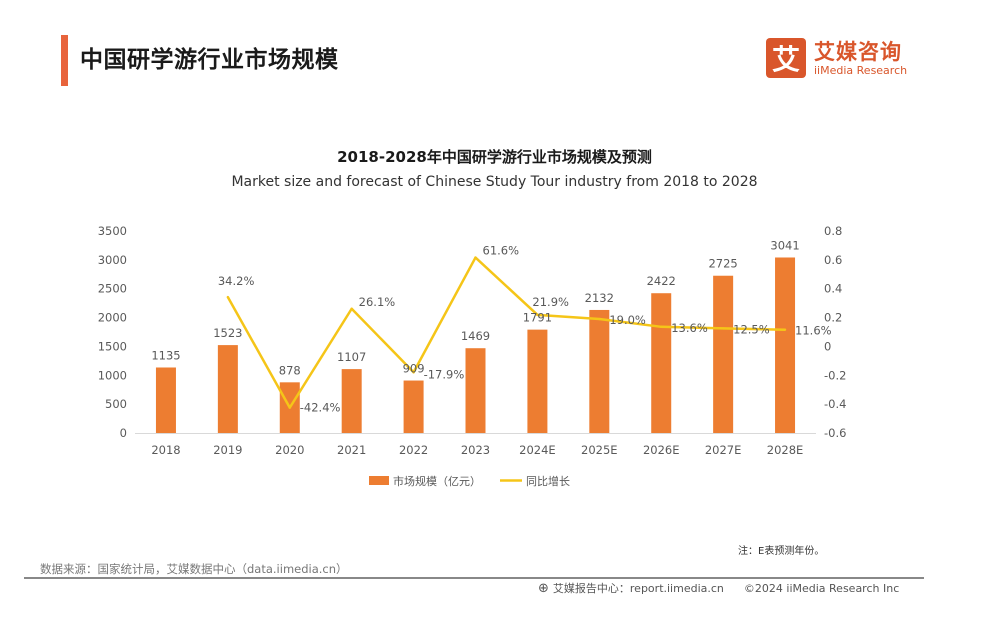 The image size is (989, 625). I want to click on x-axis-tick-label: 2024E, so click(537, 450).